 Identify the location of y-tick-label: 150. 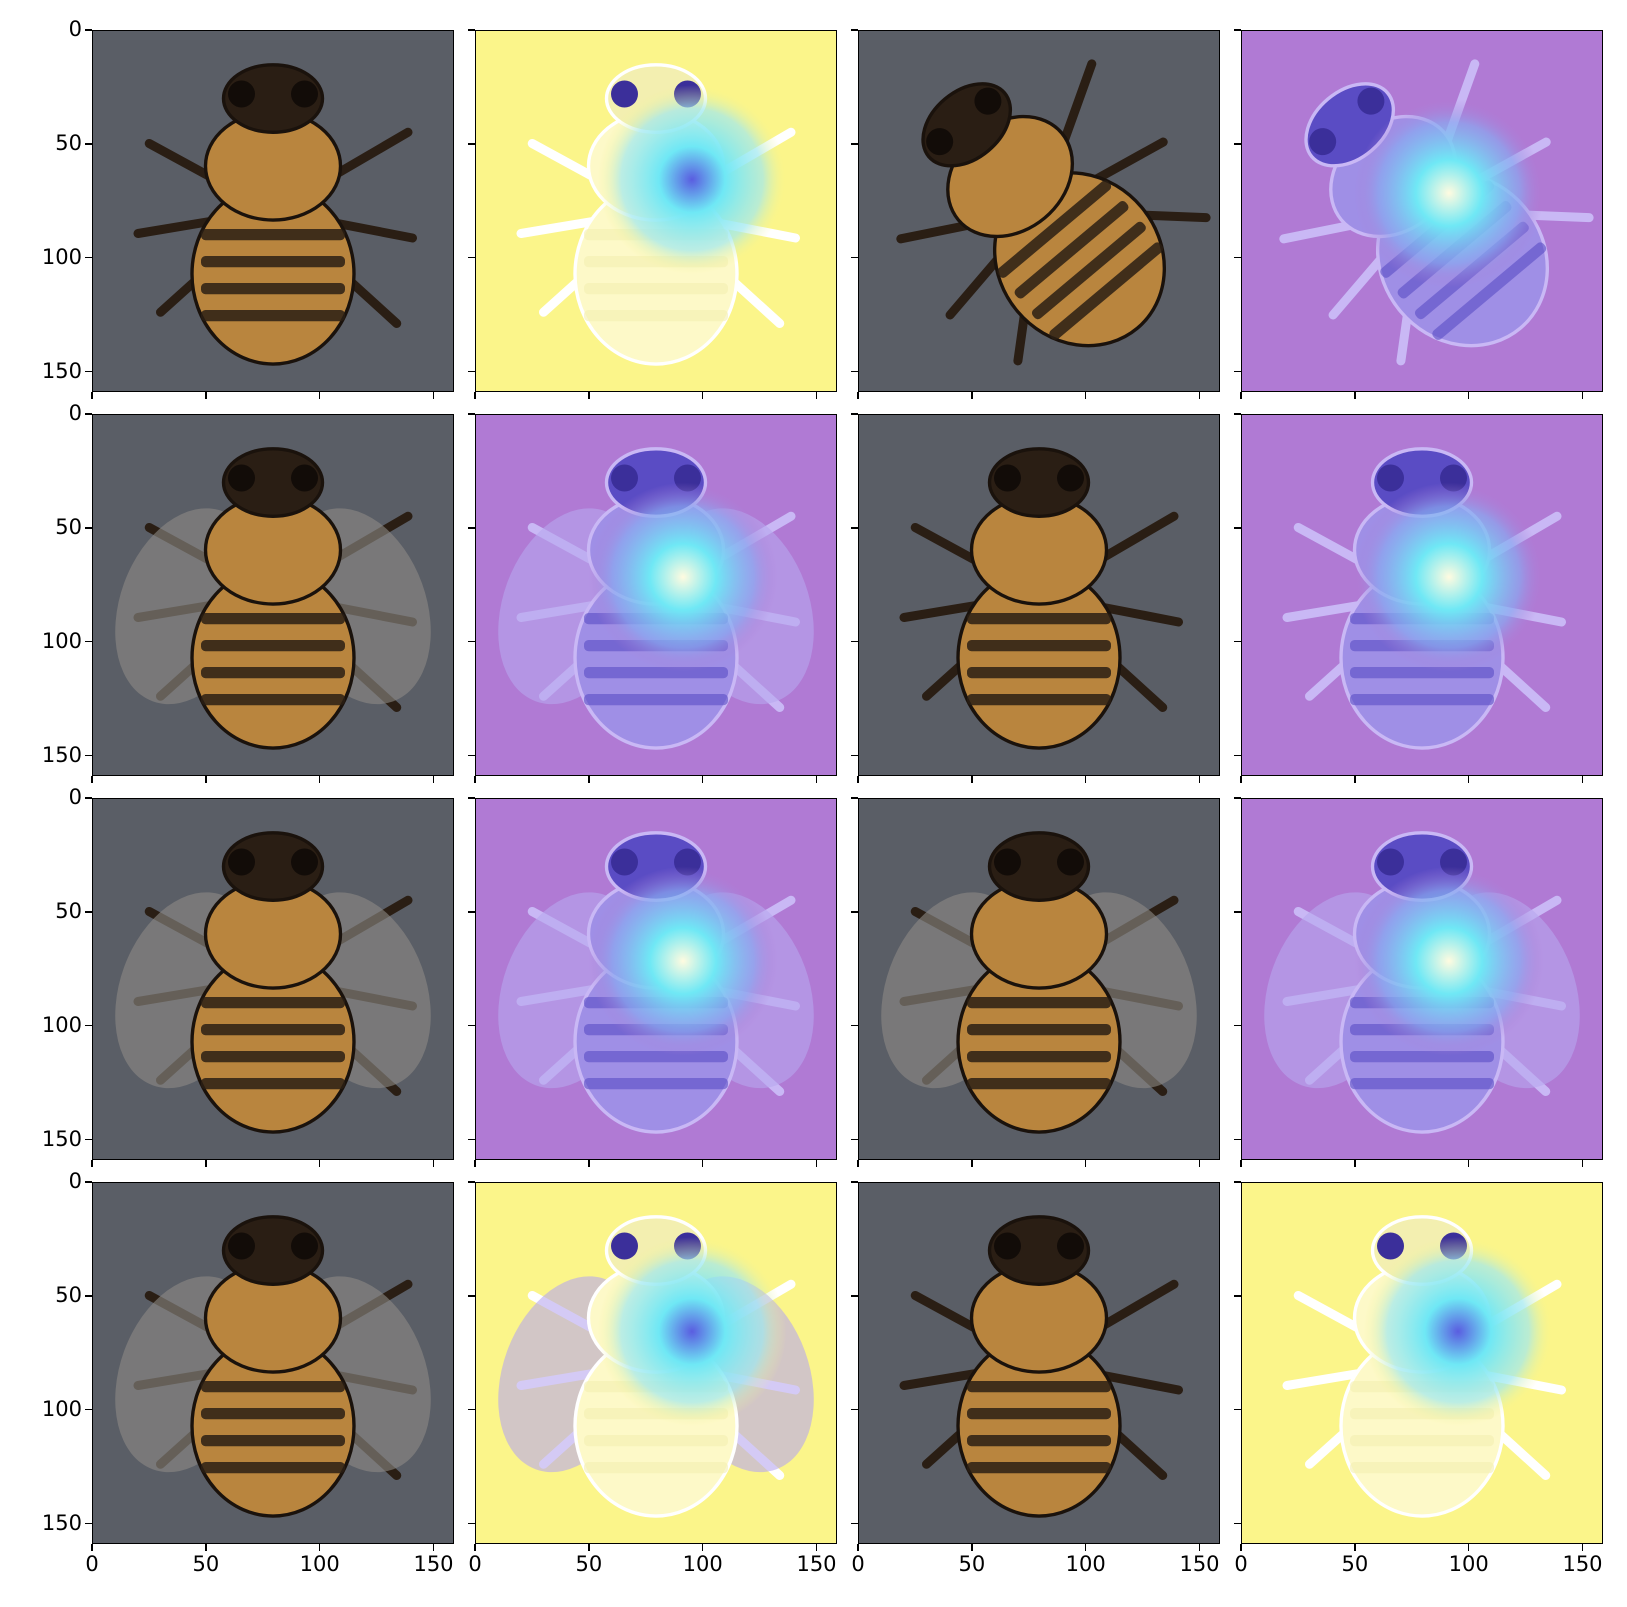
(61, 754).